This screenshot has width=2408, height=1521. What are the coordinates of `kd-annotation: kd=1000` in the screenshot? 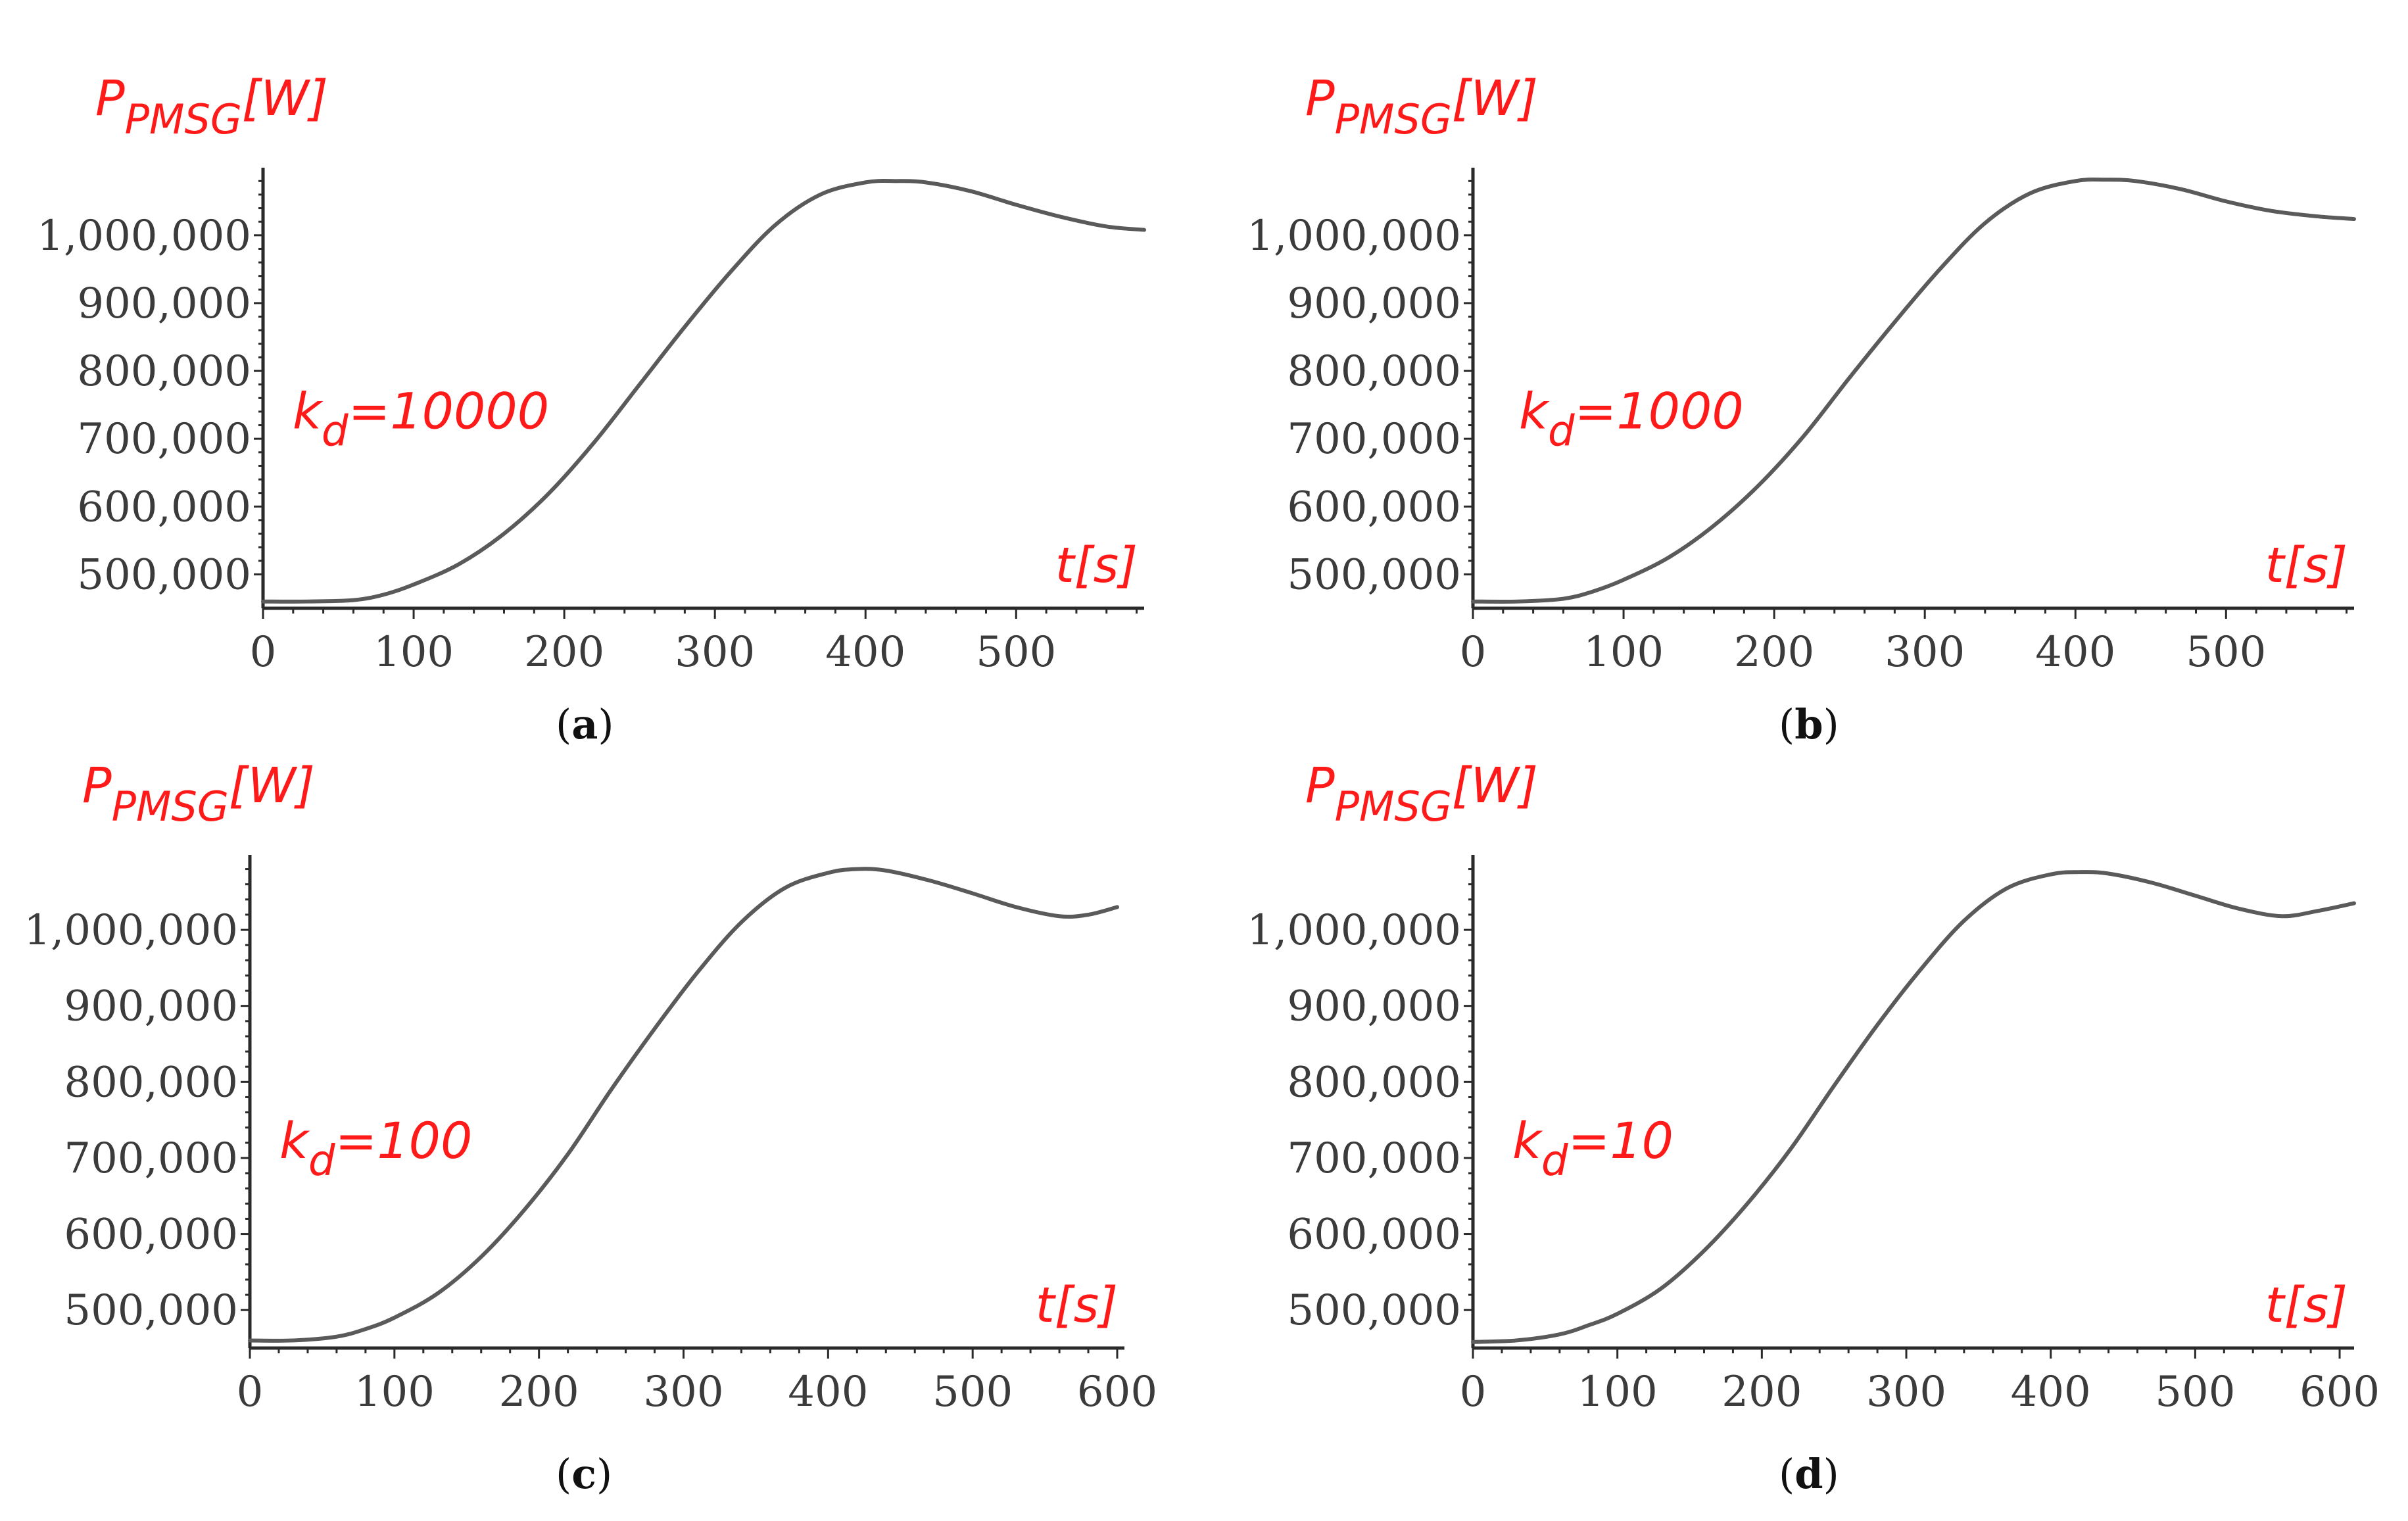 It's located at (1631, 419).